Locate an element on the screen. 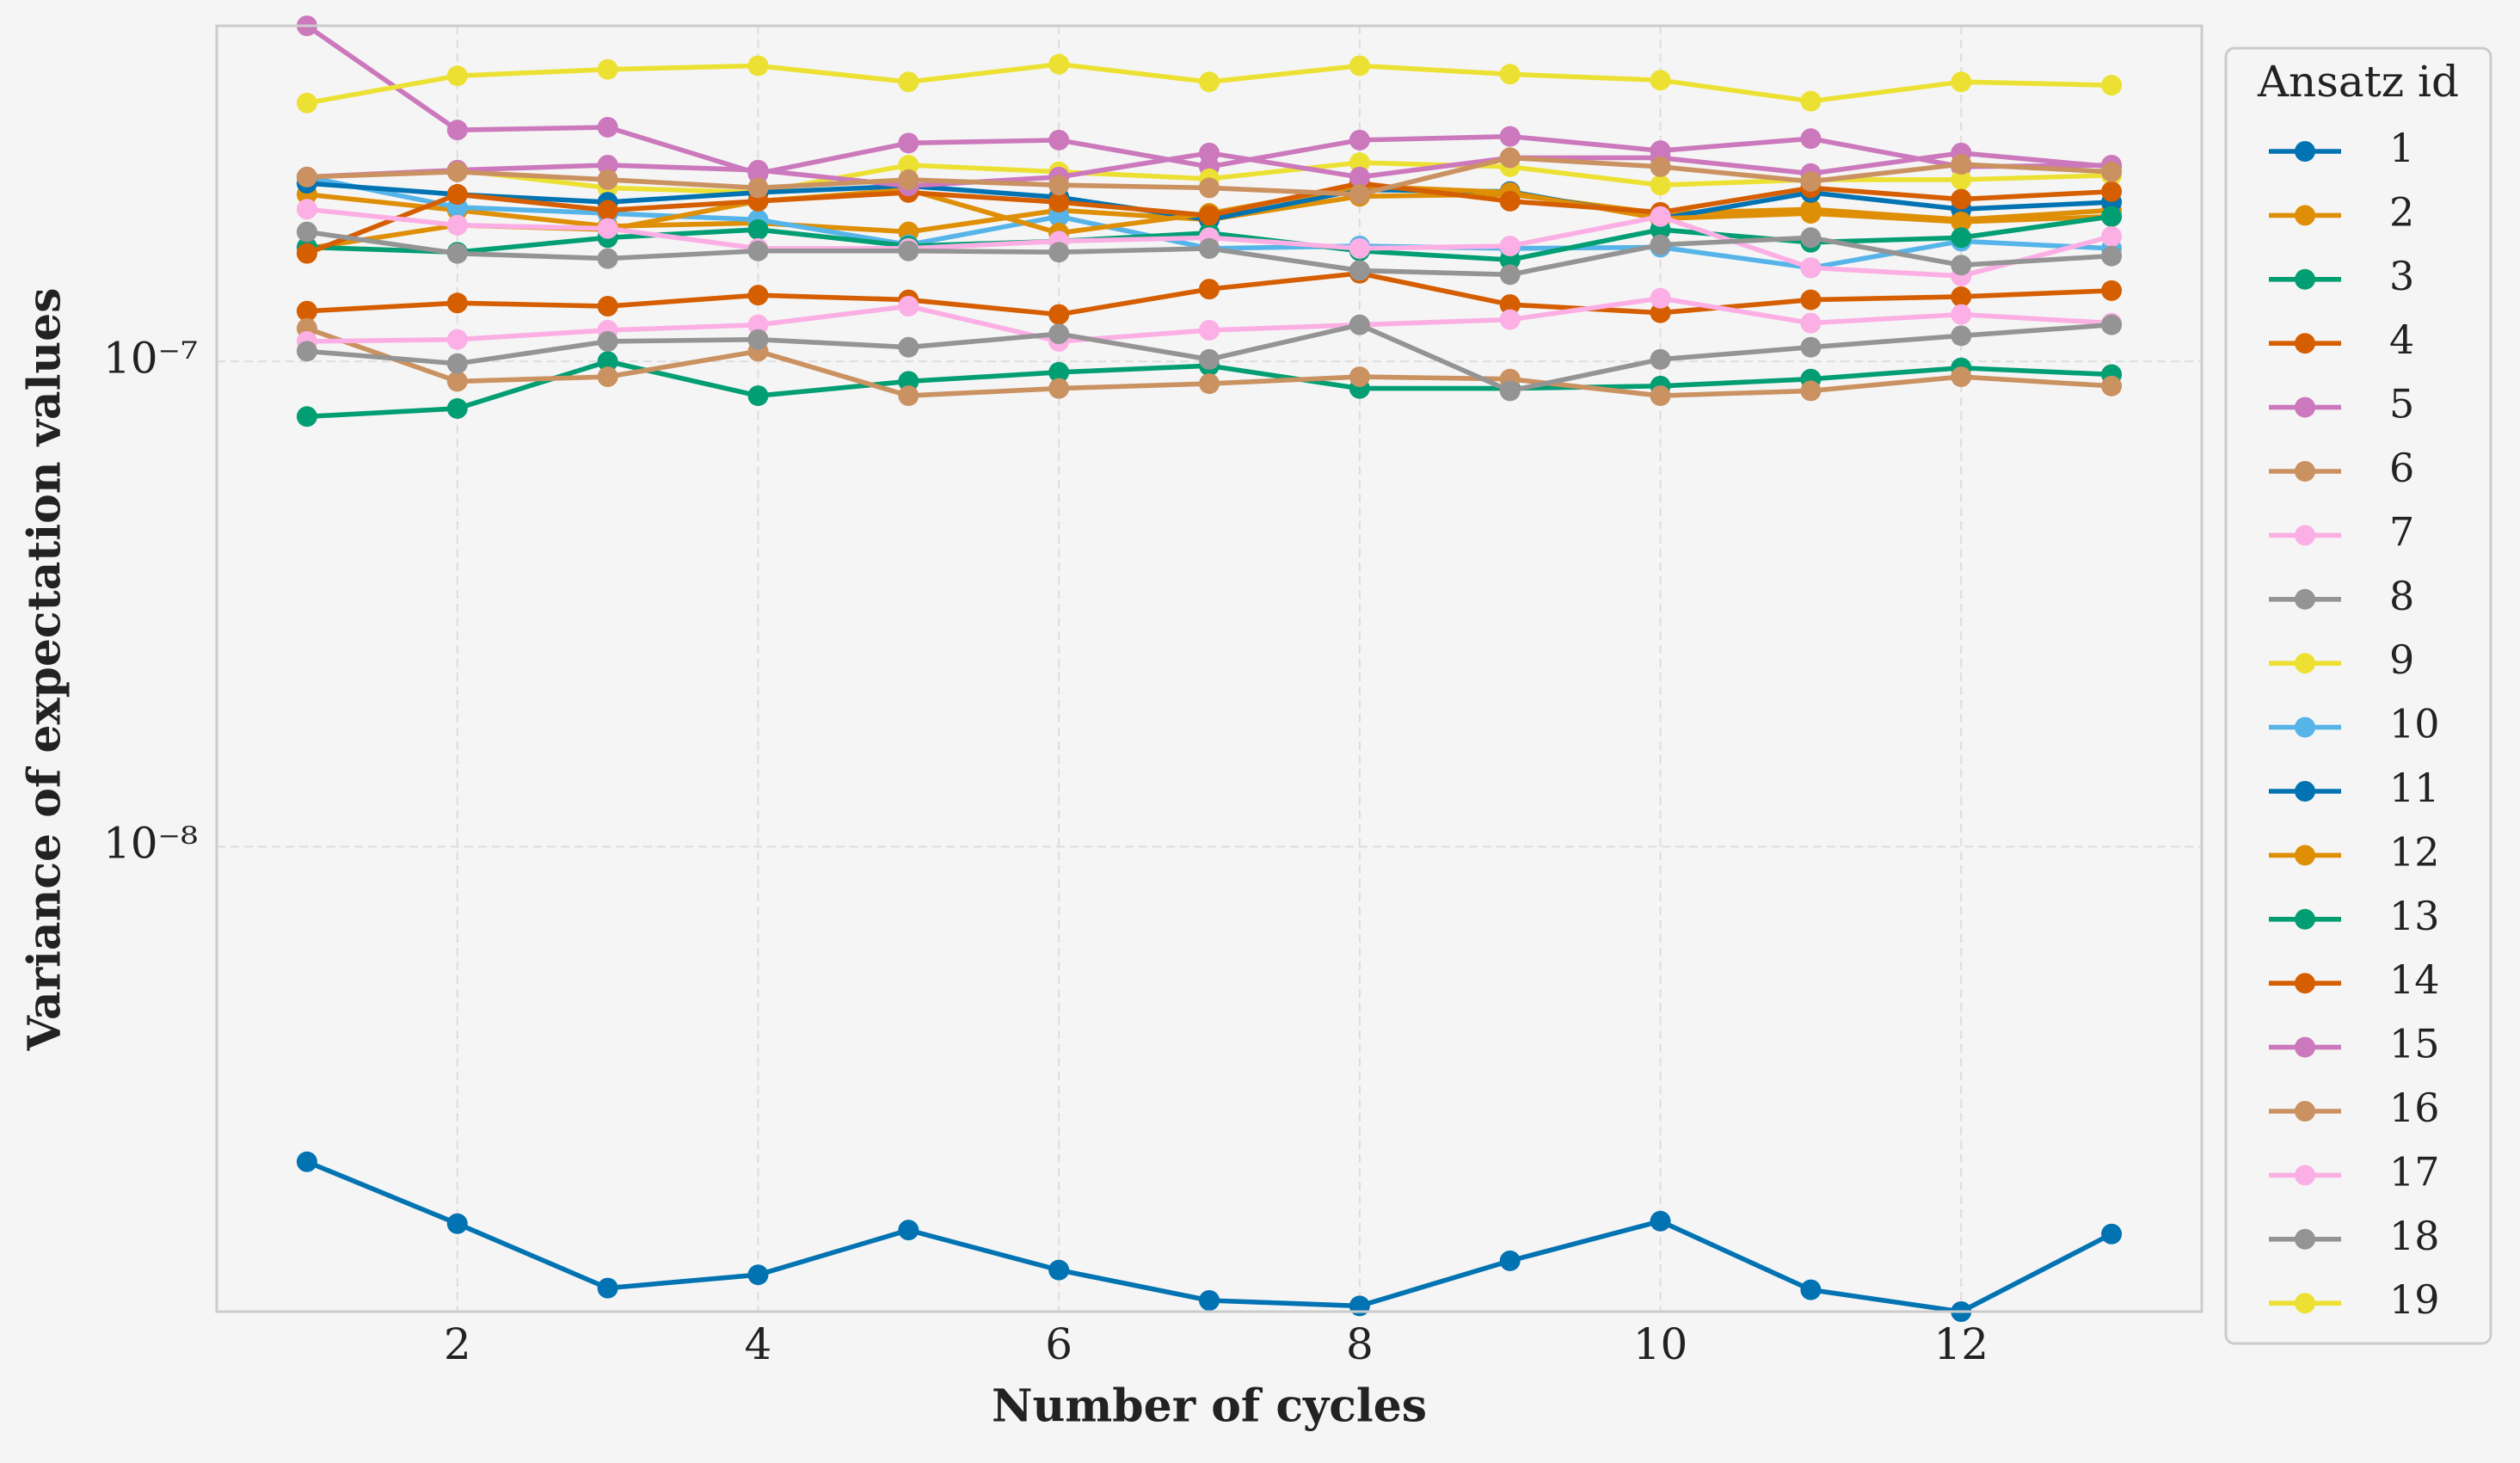 Image resolution: width=2520 pixels, height=1463 pixels. x-tick-label: 2 is located at coordinates (458, 1344).